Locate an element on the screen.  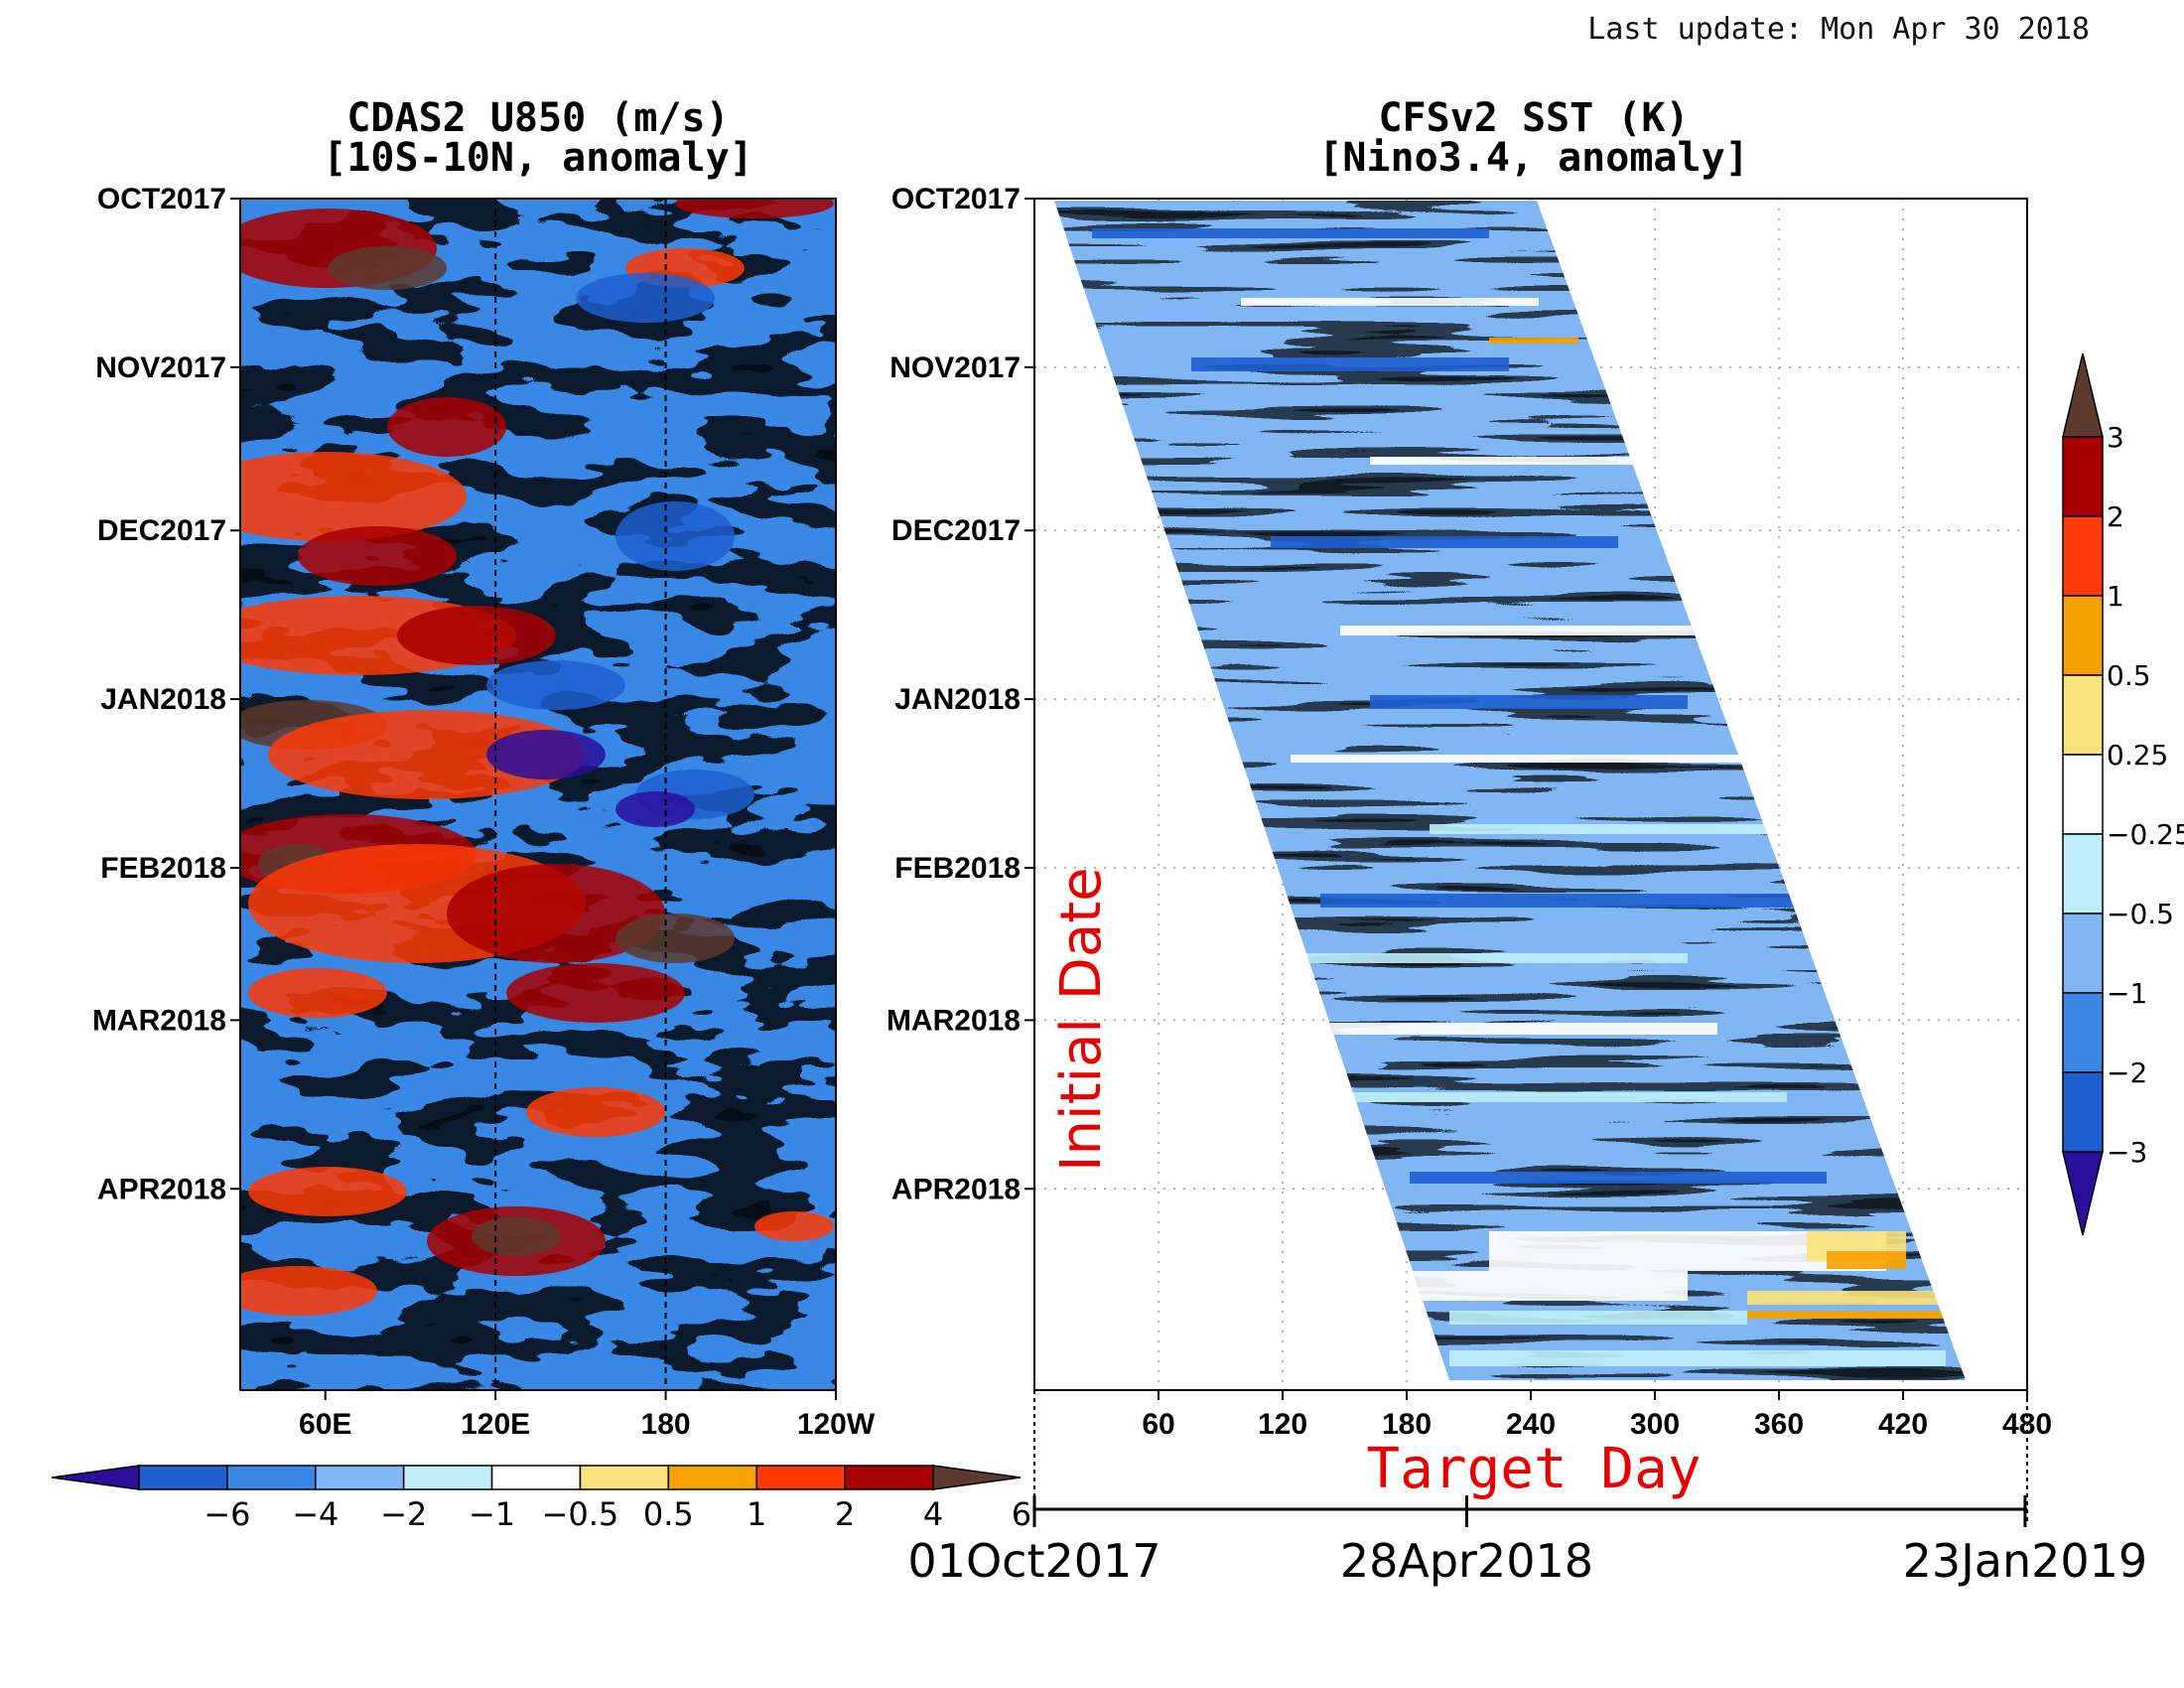
sst-title: CFSv2 SST (K) is located at coordinates (1533, 118).